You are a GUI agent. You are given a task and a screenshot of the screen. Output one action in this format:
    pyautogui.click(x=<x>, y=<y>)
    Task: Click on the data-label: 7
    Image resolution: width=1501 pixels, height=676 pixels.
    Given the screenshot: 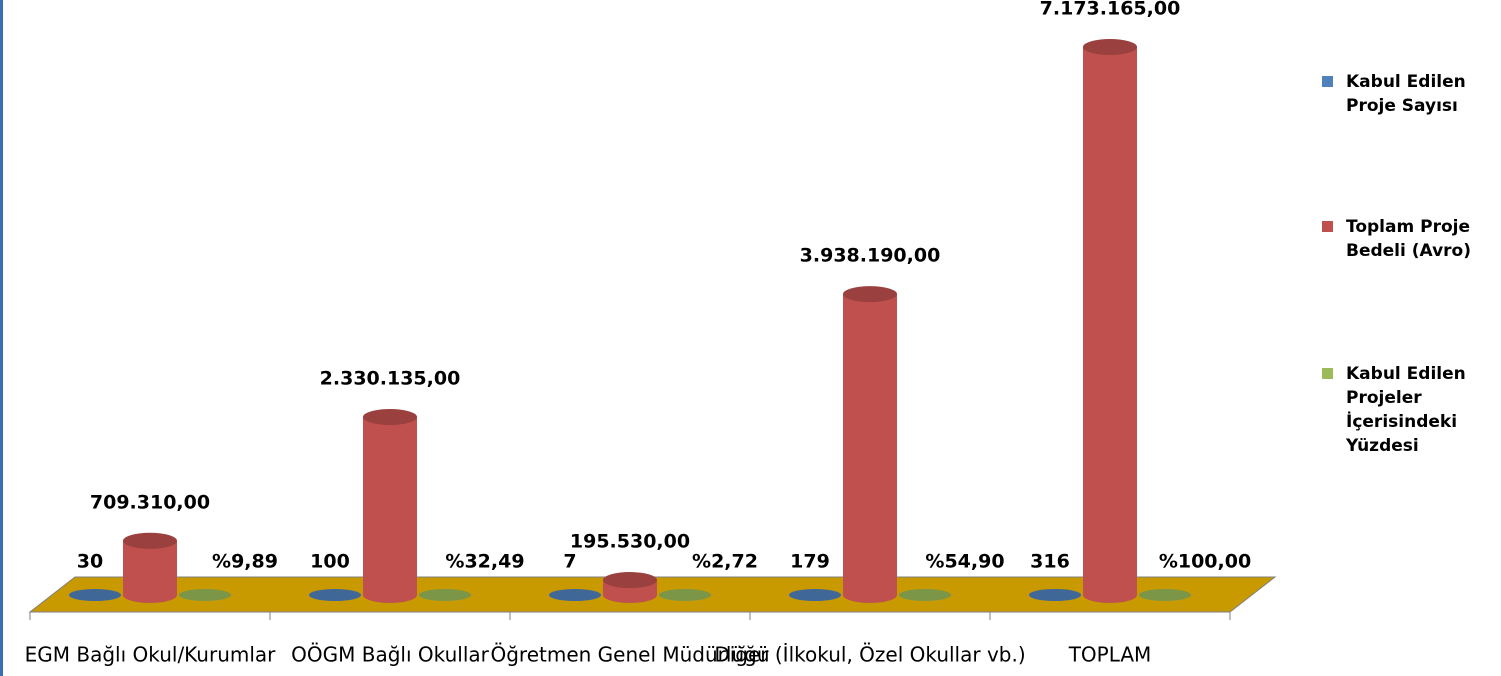 What is the action you would take?
    pyautogui.click(x=569, y=562)
    